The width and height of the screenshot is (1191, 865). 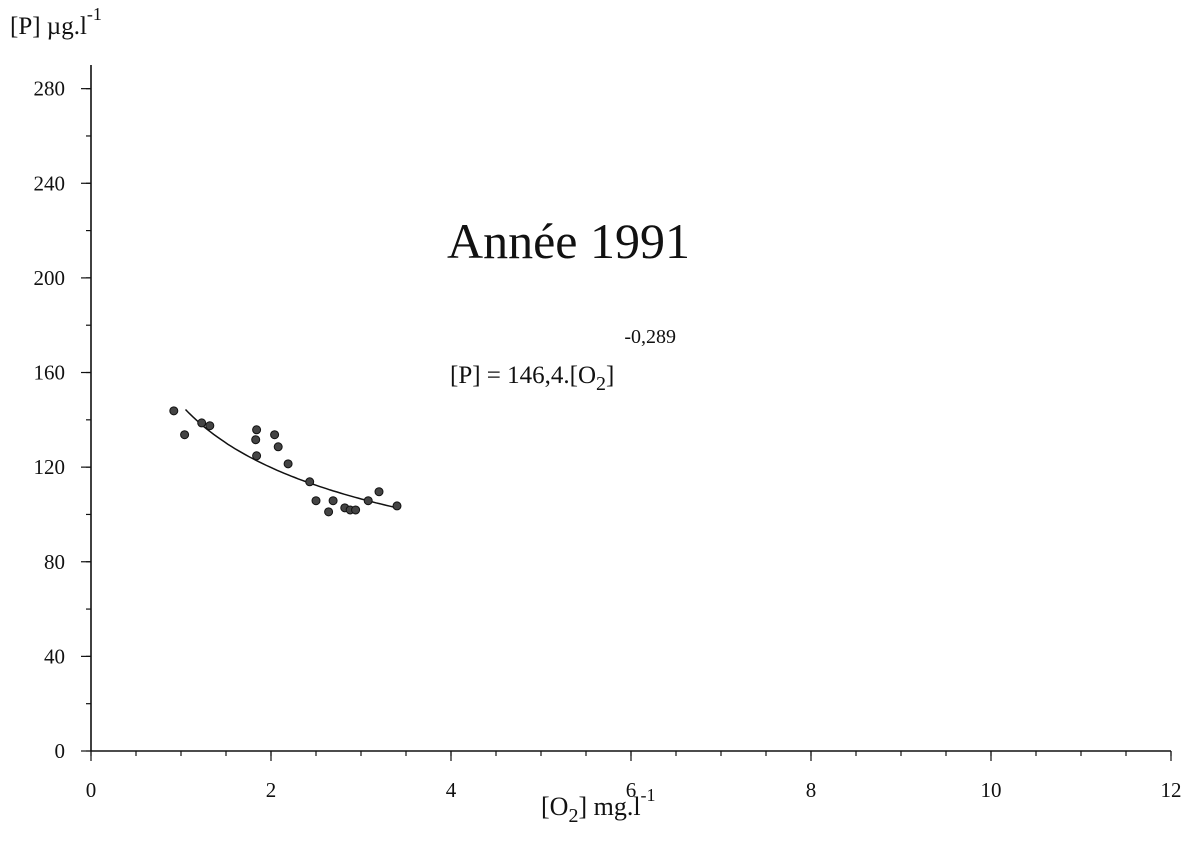 What do you see at coordinates (568, 241) in the screenshot?
I see `chart-title: Année 1991` at bounding box center [568, 241].